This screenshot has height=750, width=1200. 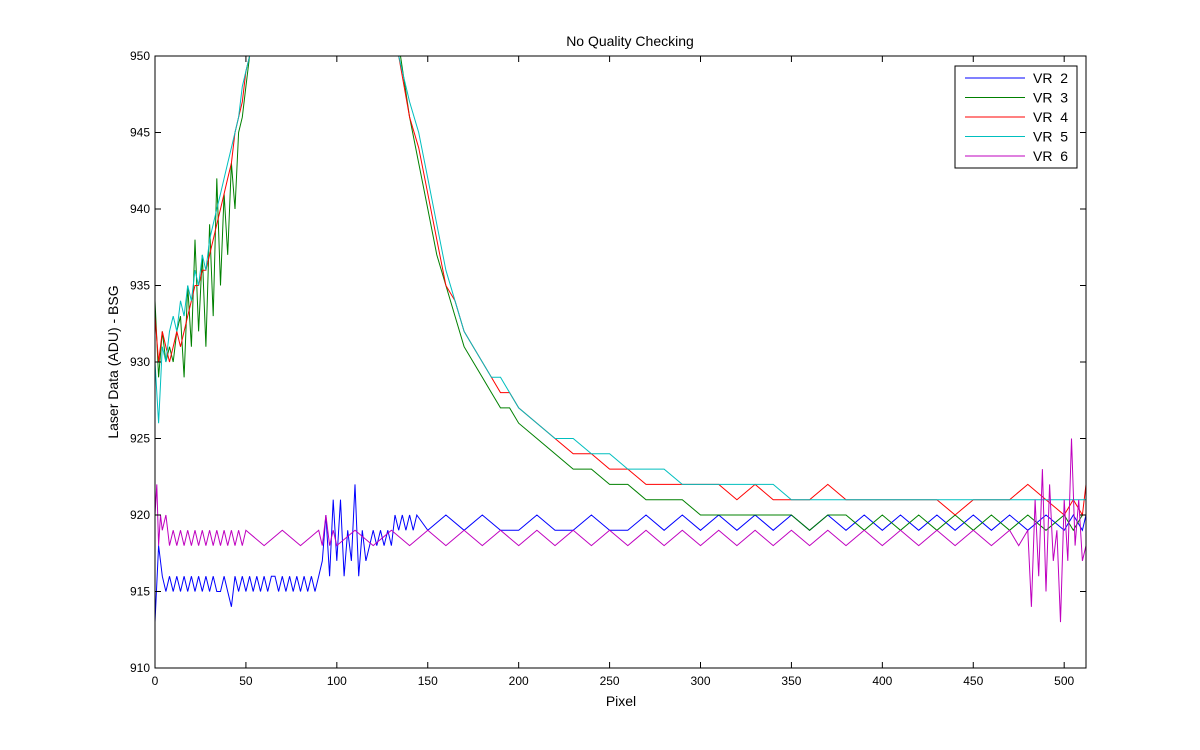 What do you see at coordinates (140, 286) in the screenshot?
I see `y-tick-label: 935` at bounding box center [140, 286].